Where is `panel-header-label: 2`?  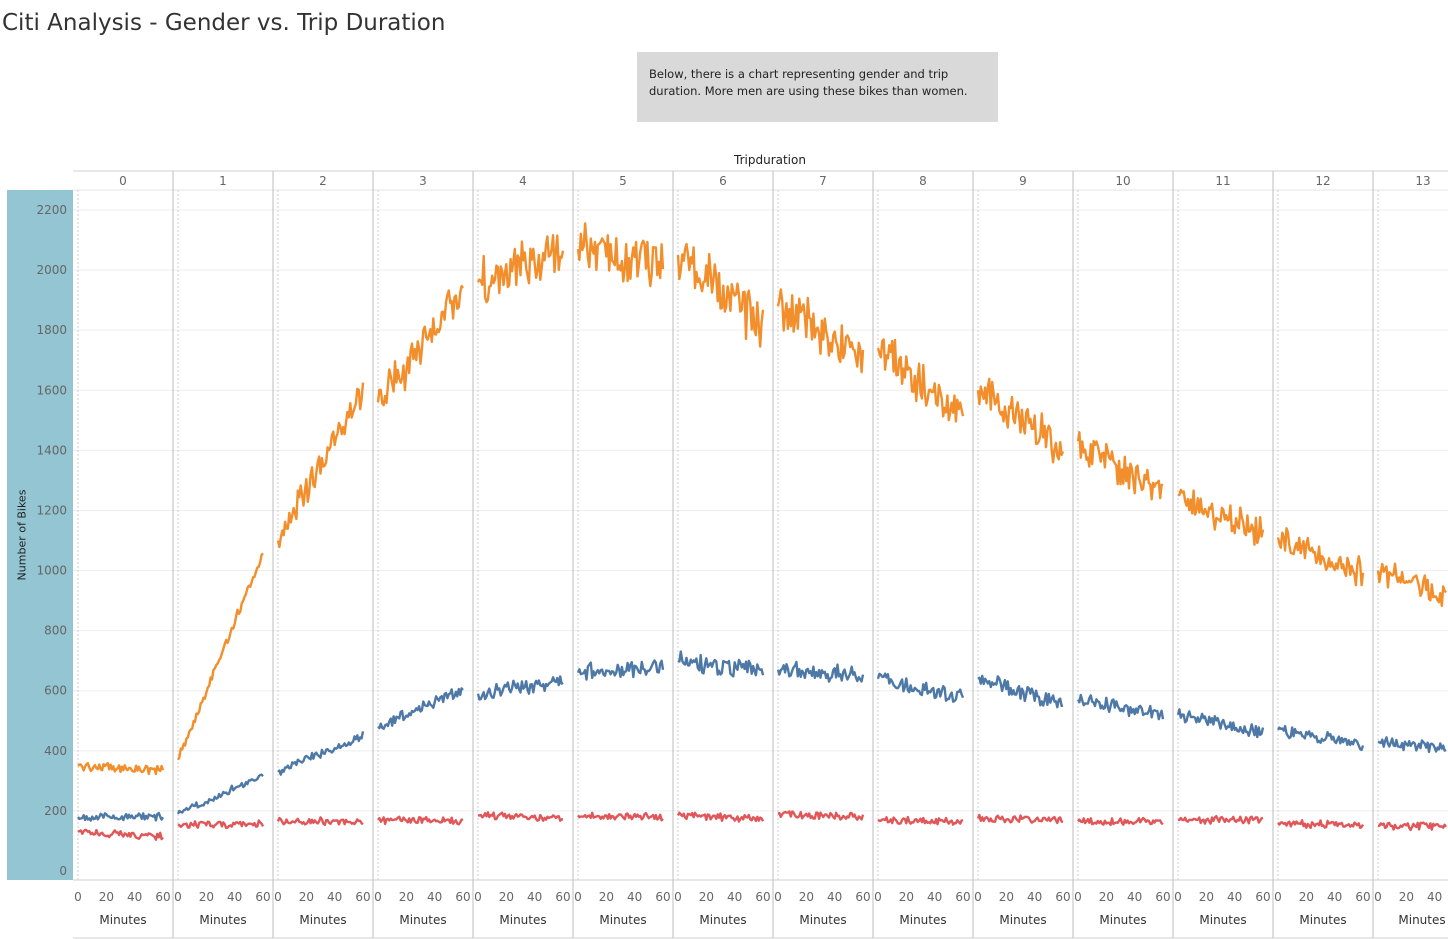 panel-header-label: 2 is located at coordinates (323, 181).